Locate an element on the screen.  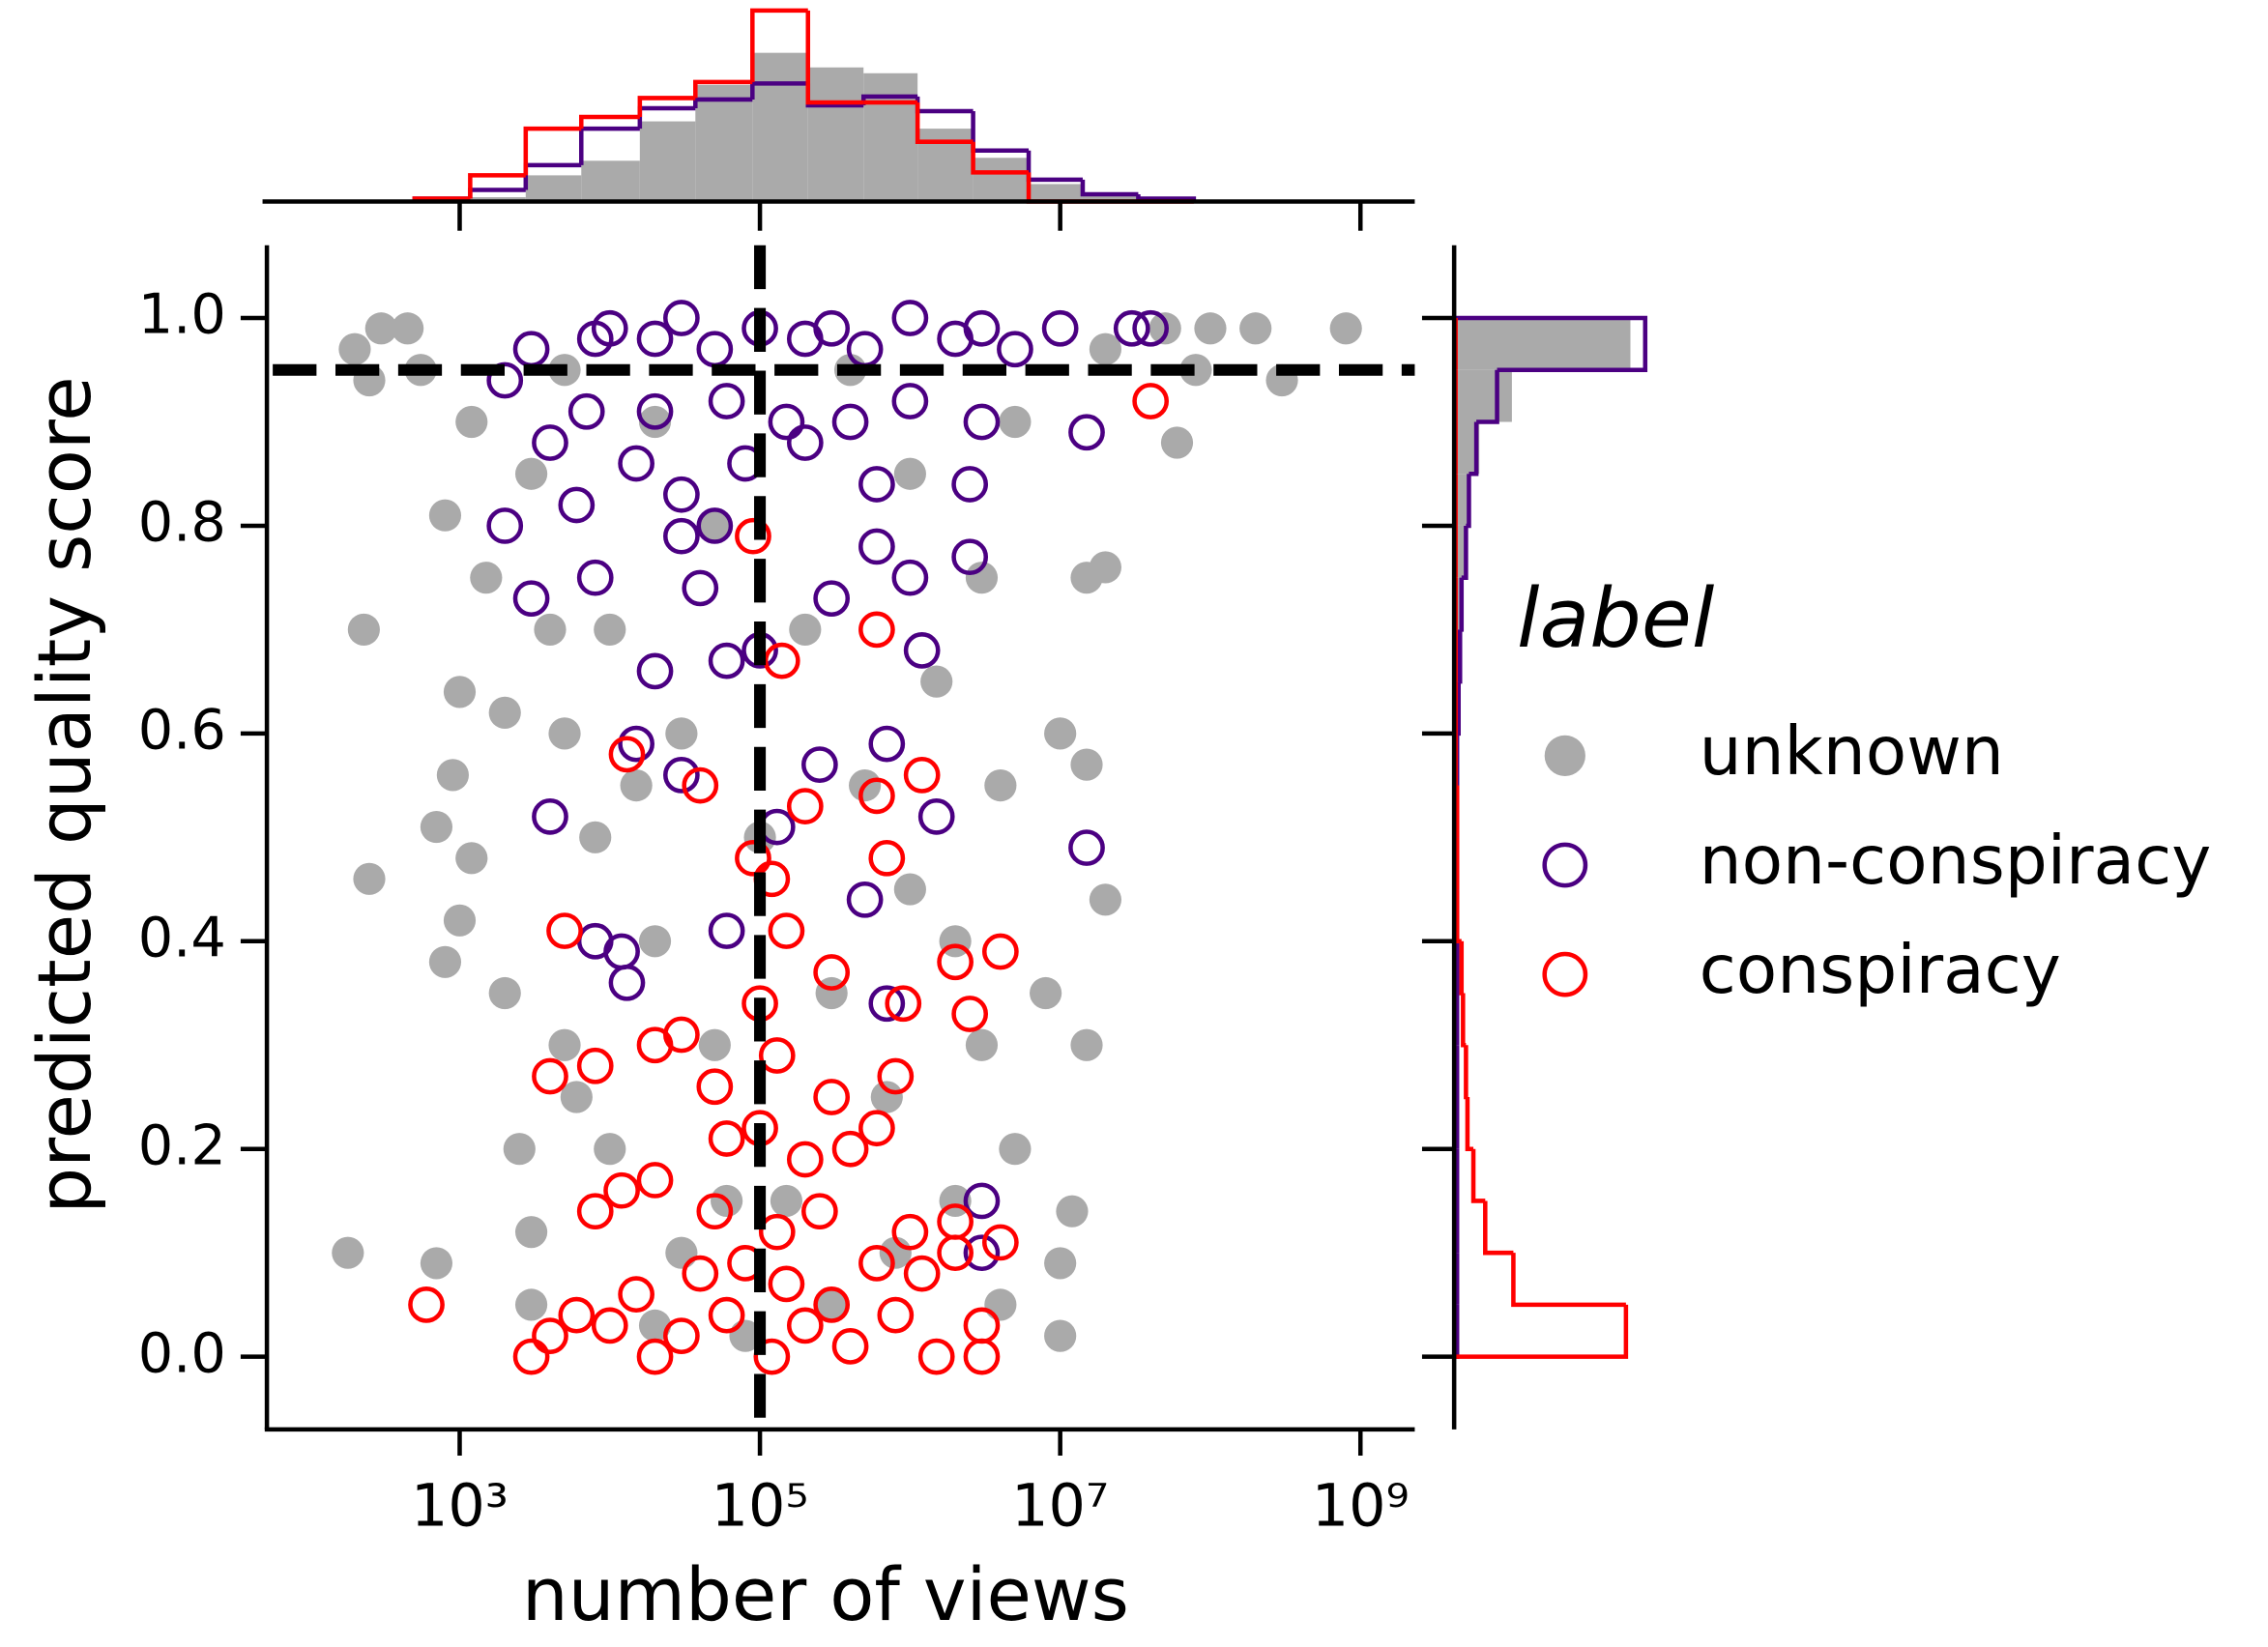
y-tick-label: 0.2 is located at coordinates (182, 1144).